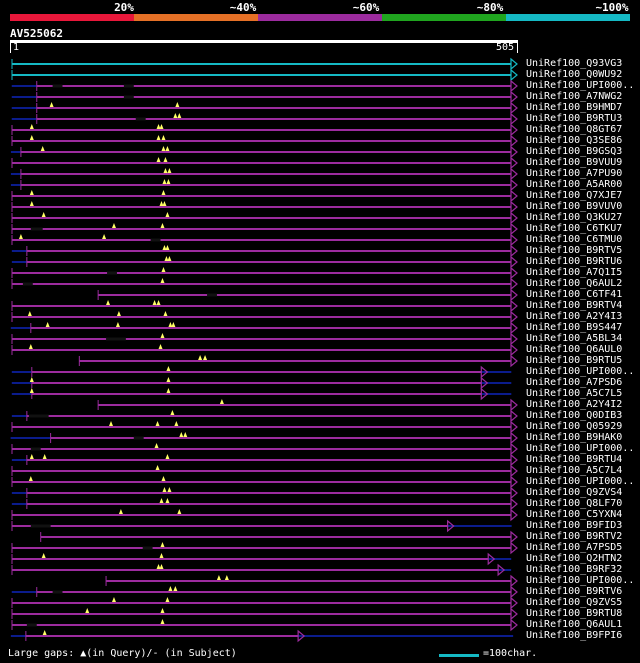 The image size is (640, 663). What do you see at coordinates (574, 305) in the screenshot?
I see `hit-label: UniRef100_B9RTV4` at bounding box center [574, 305].